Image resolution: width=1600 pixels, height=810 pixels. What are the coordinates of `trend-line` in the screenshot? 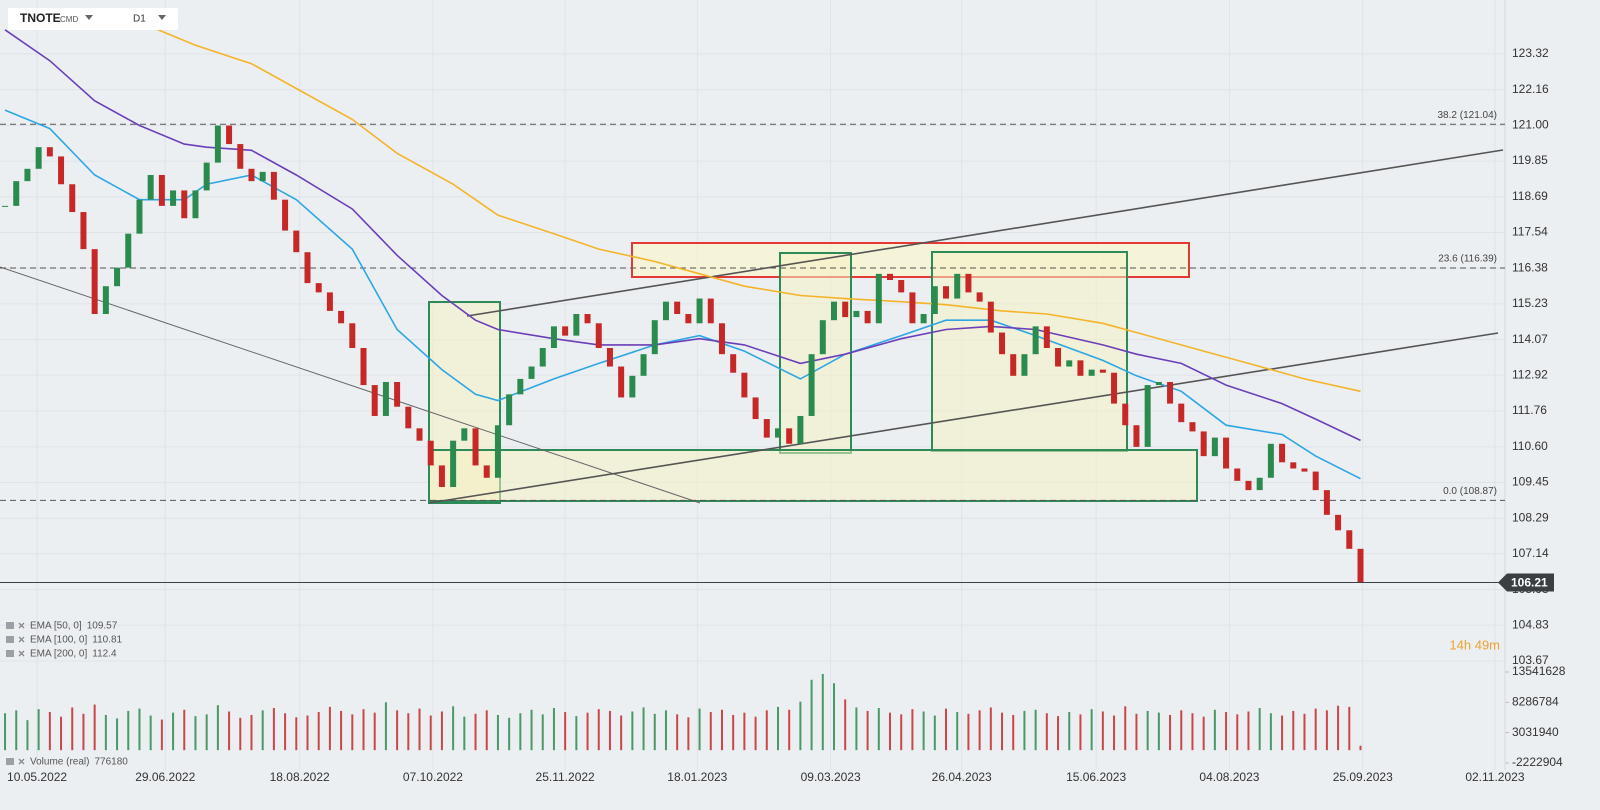 It's located at (350, 385).